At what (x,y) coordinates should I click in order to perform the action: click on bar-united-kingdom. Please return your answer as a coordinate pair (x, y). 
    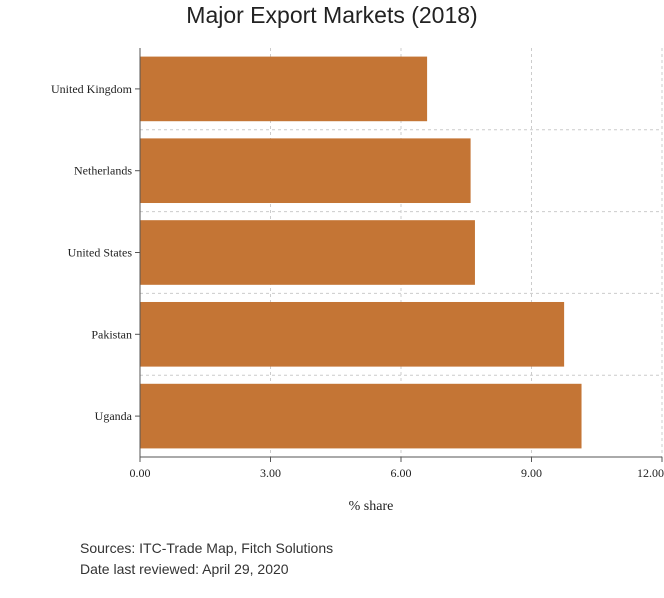
    Looking at the image, I should click on (284, 89).